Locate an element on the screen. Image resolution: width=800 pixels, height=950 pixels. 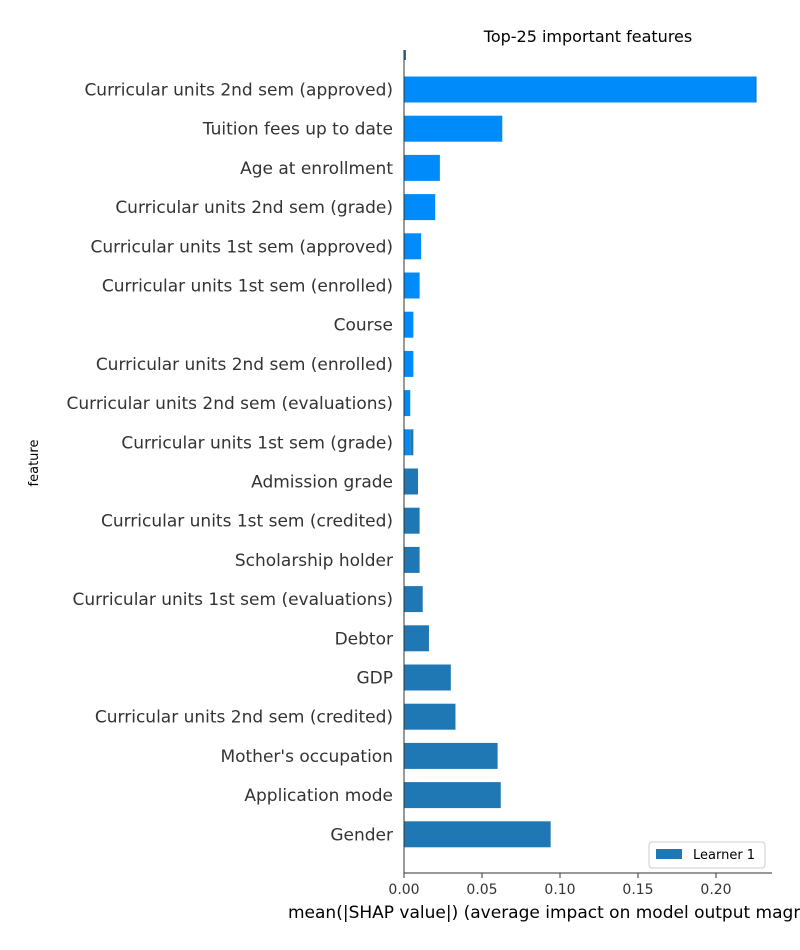
category-label: Tuition fees up to date is located at coordinates (297, 130).